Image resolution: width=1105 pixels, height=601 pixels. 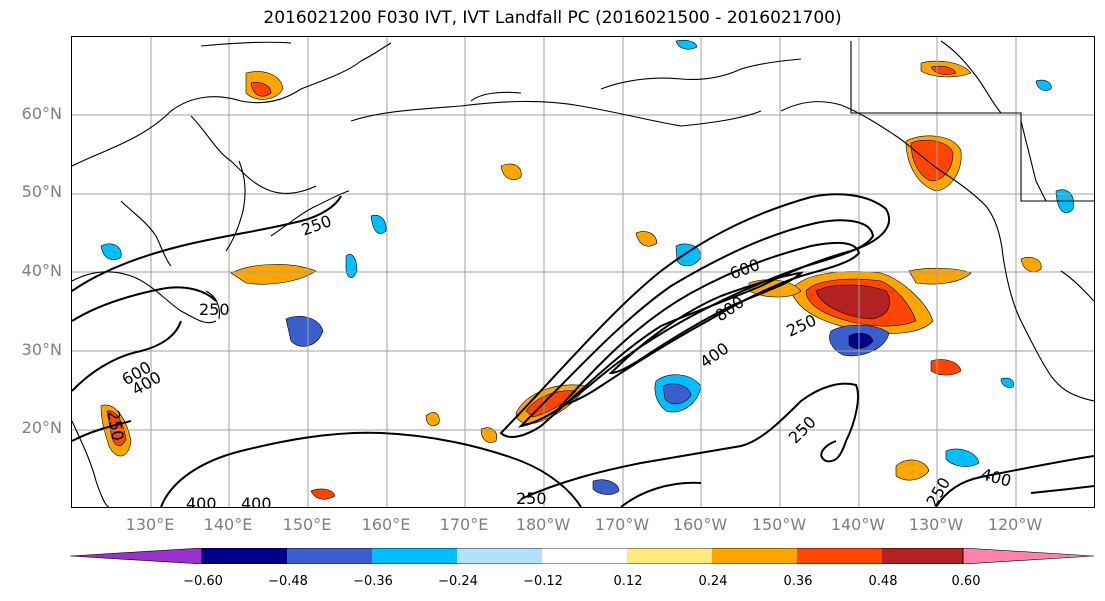 I want to click on lon-label-140e: 140°E, so click(x=228, y=524).